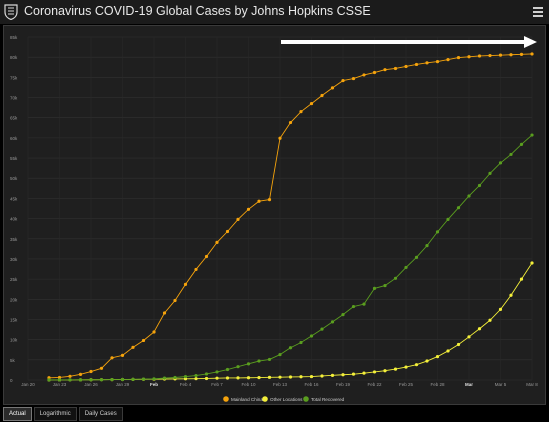  Describe the element at coordinates (328, 399) in the screenshot. I see `legend-label: Total Recovered` at that location.